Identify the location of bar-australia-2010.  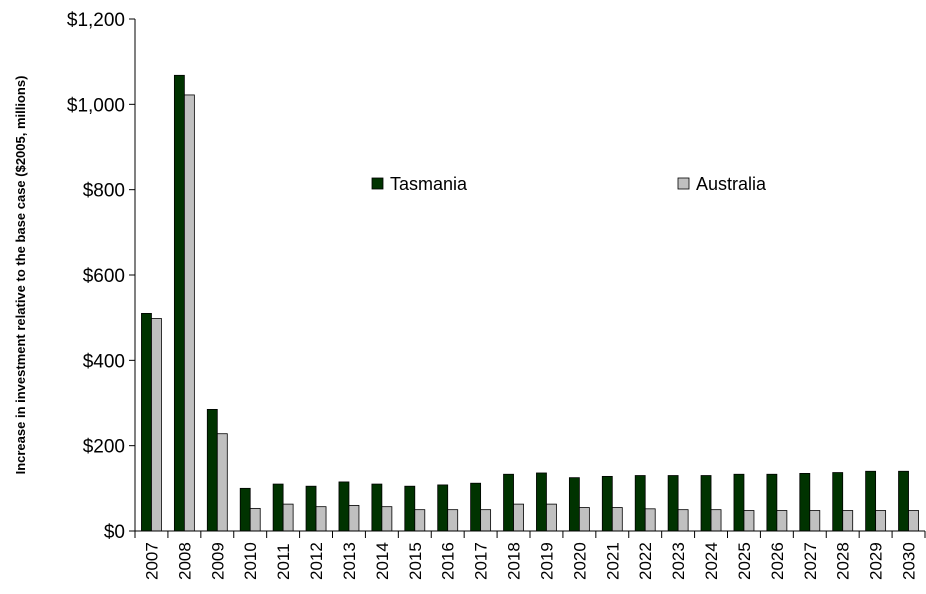
(255, 519).